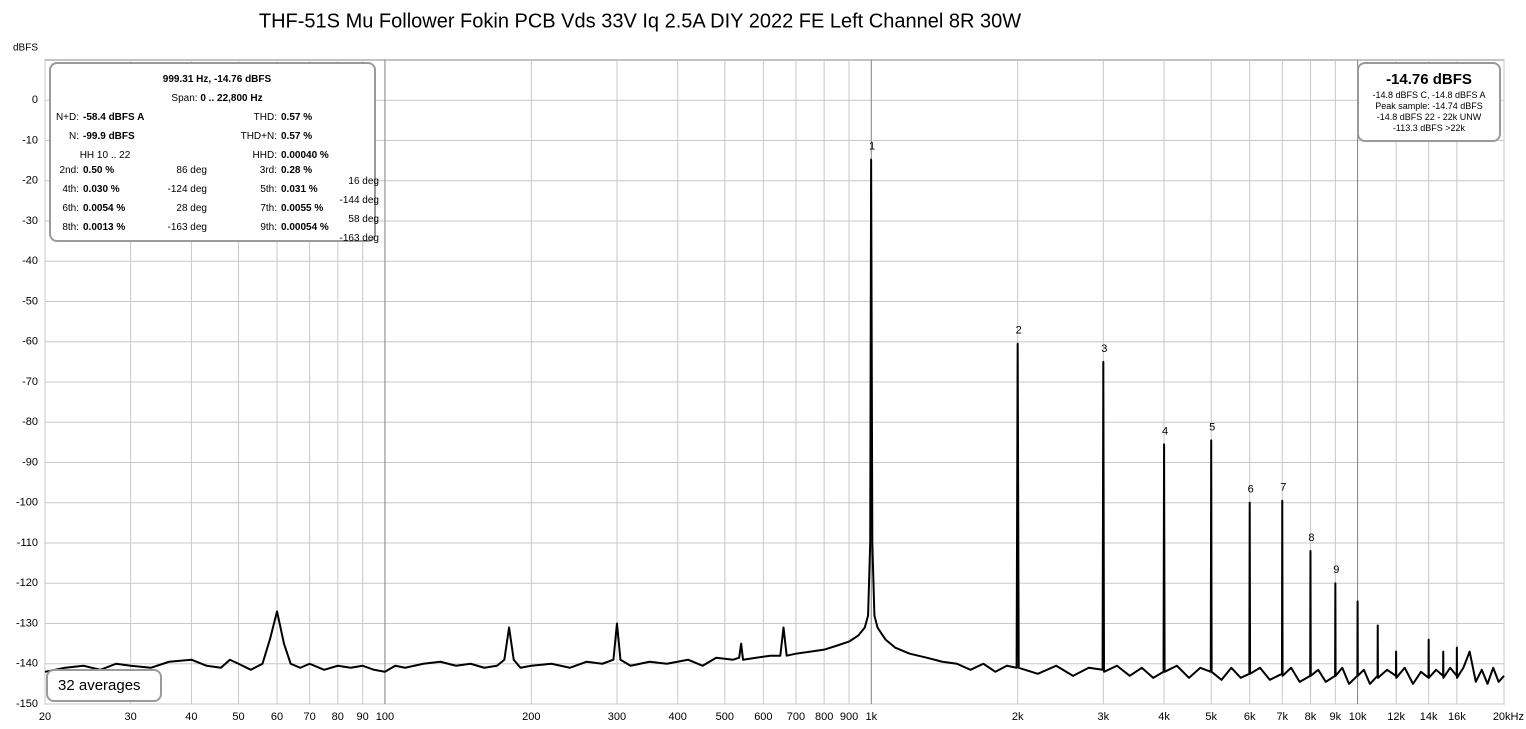  I want to click on stat-value: -99.9 dBFS, so click(109, 136).